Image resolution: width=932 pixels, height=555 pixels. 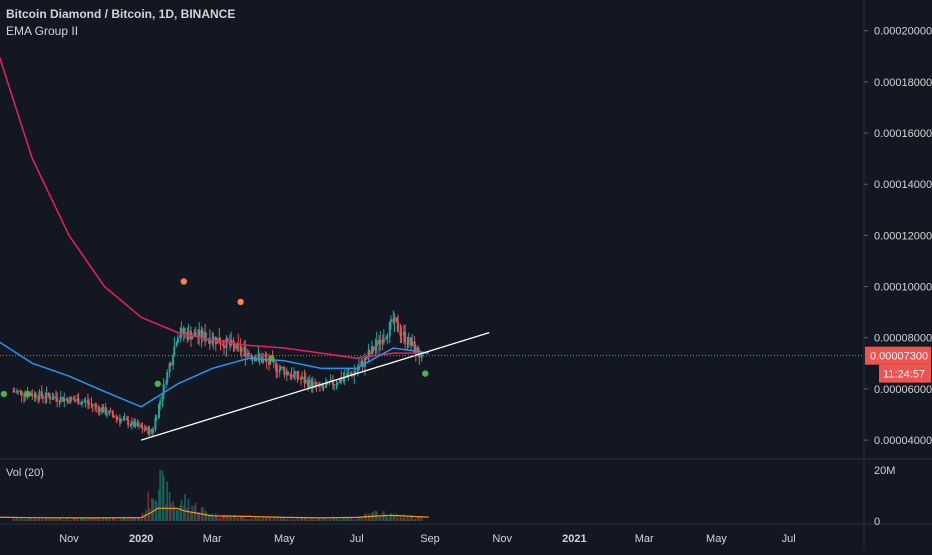 I want to click on ema-short-line, so click(x=214, y=374).